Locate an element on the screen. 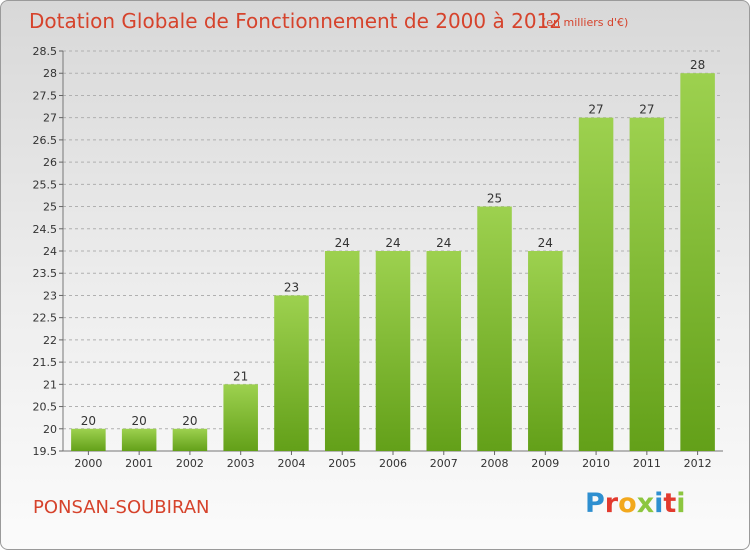  y-tick-label: 24.5 is located at coordinates (45, 229).